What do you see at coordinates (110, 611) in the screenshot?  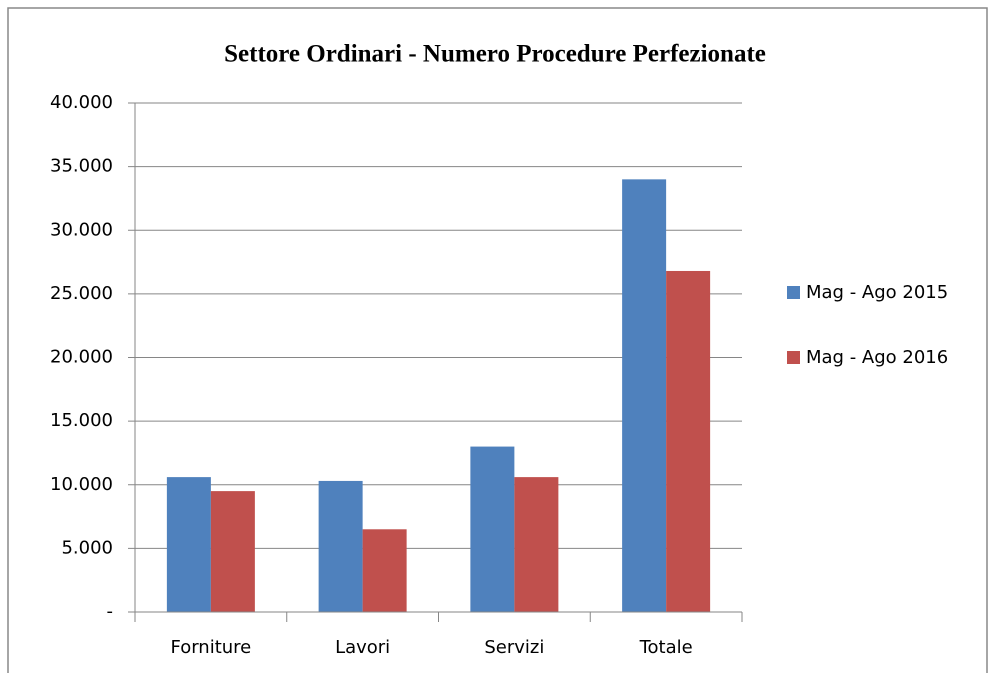 I see `y-tick-label: -` at bounding box center [110, 611].